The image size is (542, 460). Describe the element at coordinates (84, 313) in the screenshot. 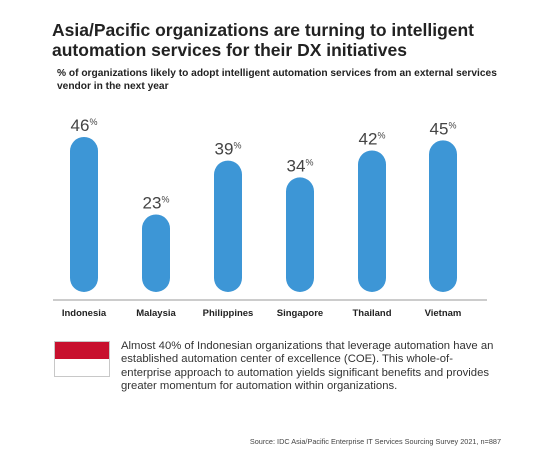

I see `category-label-indonesia: Indonesia` at that location.